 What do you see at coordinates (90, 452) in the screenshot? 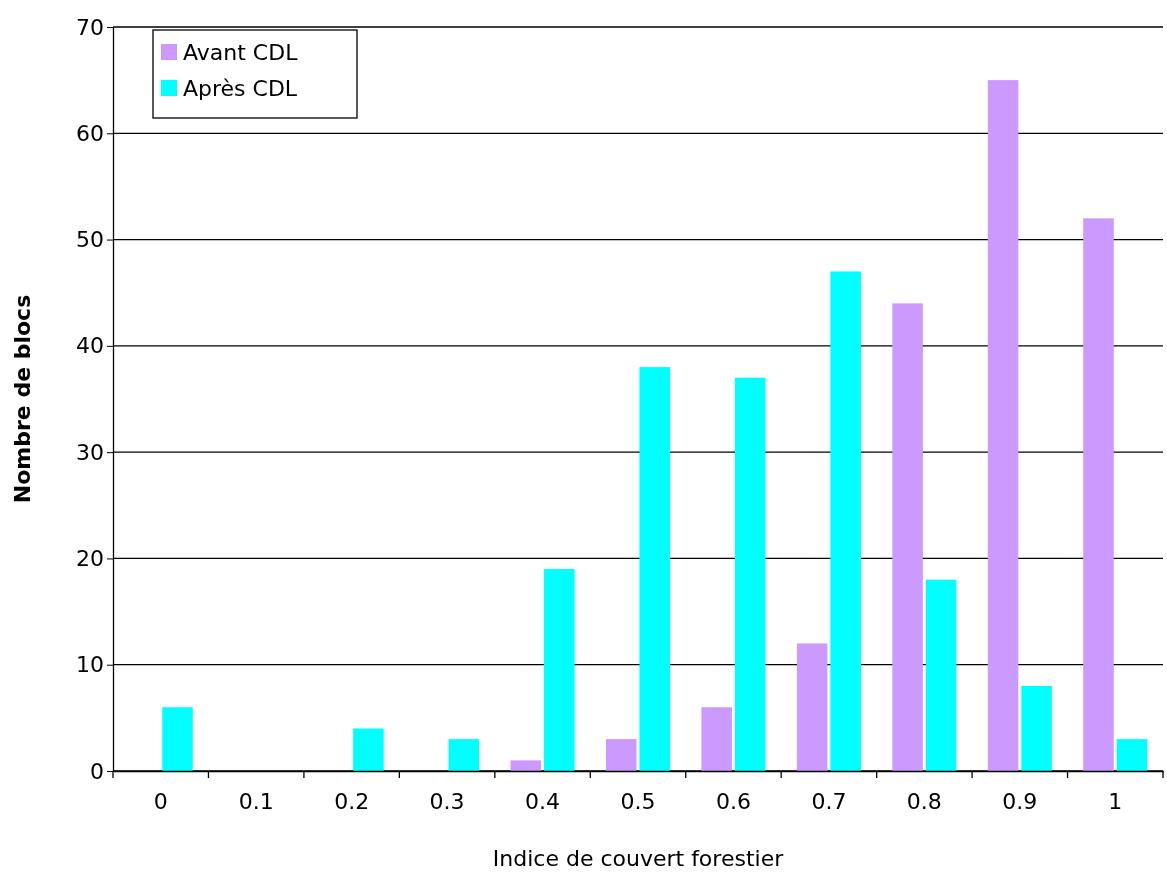
I see `y-tick-label: 30` at bounding box center [90, 452].